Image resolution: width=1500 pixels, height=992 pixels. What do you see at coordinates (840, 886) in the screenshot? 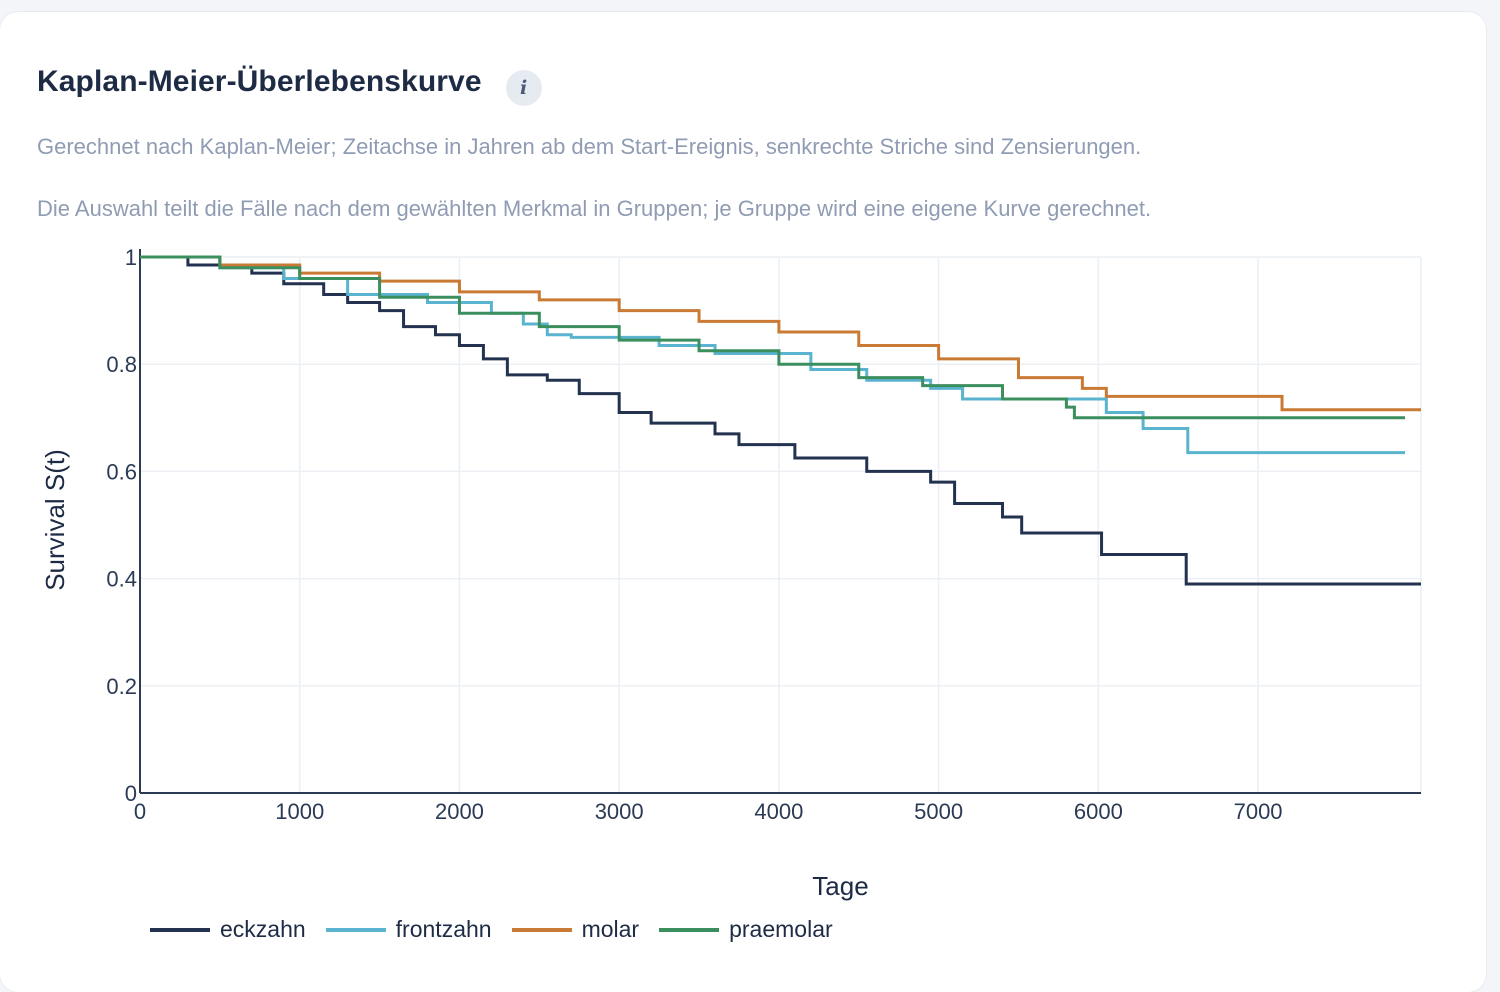
I see `x-axis-title: Tage` at bounding box center [840, 886].